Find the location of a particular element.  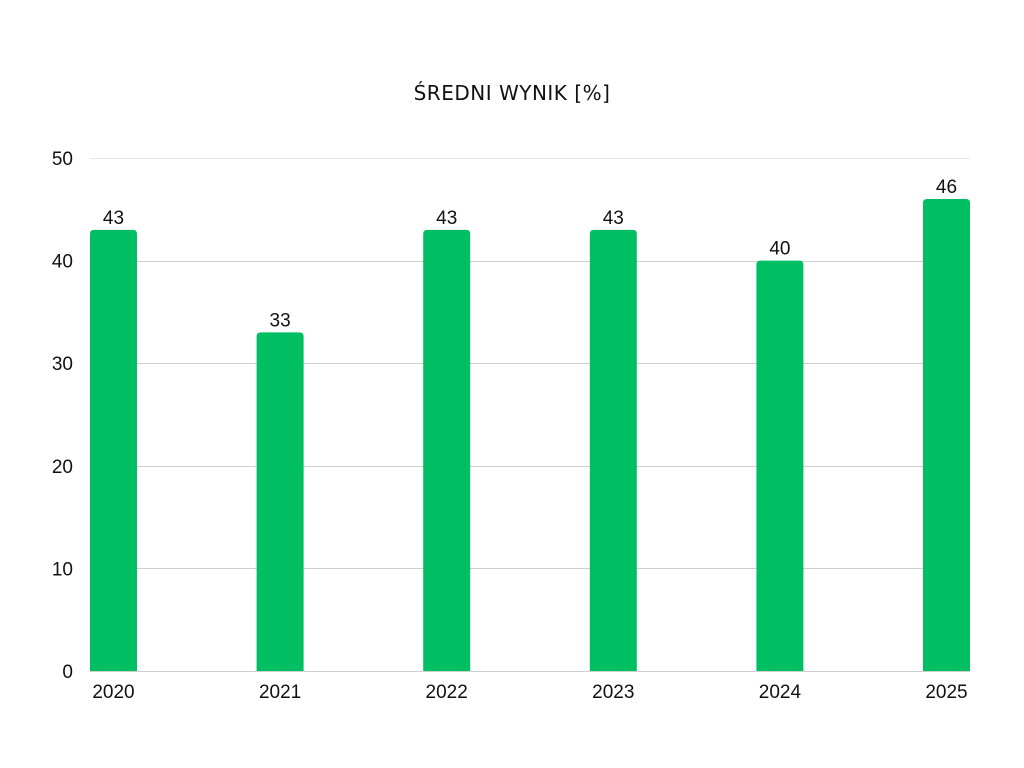

bar-2022 is located at coordinates (447, 450).